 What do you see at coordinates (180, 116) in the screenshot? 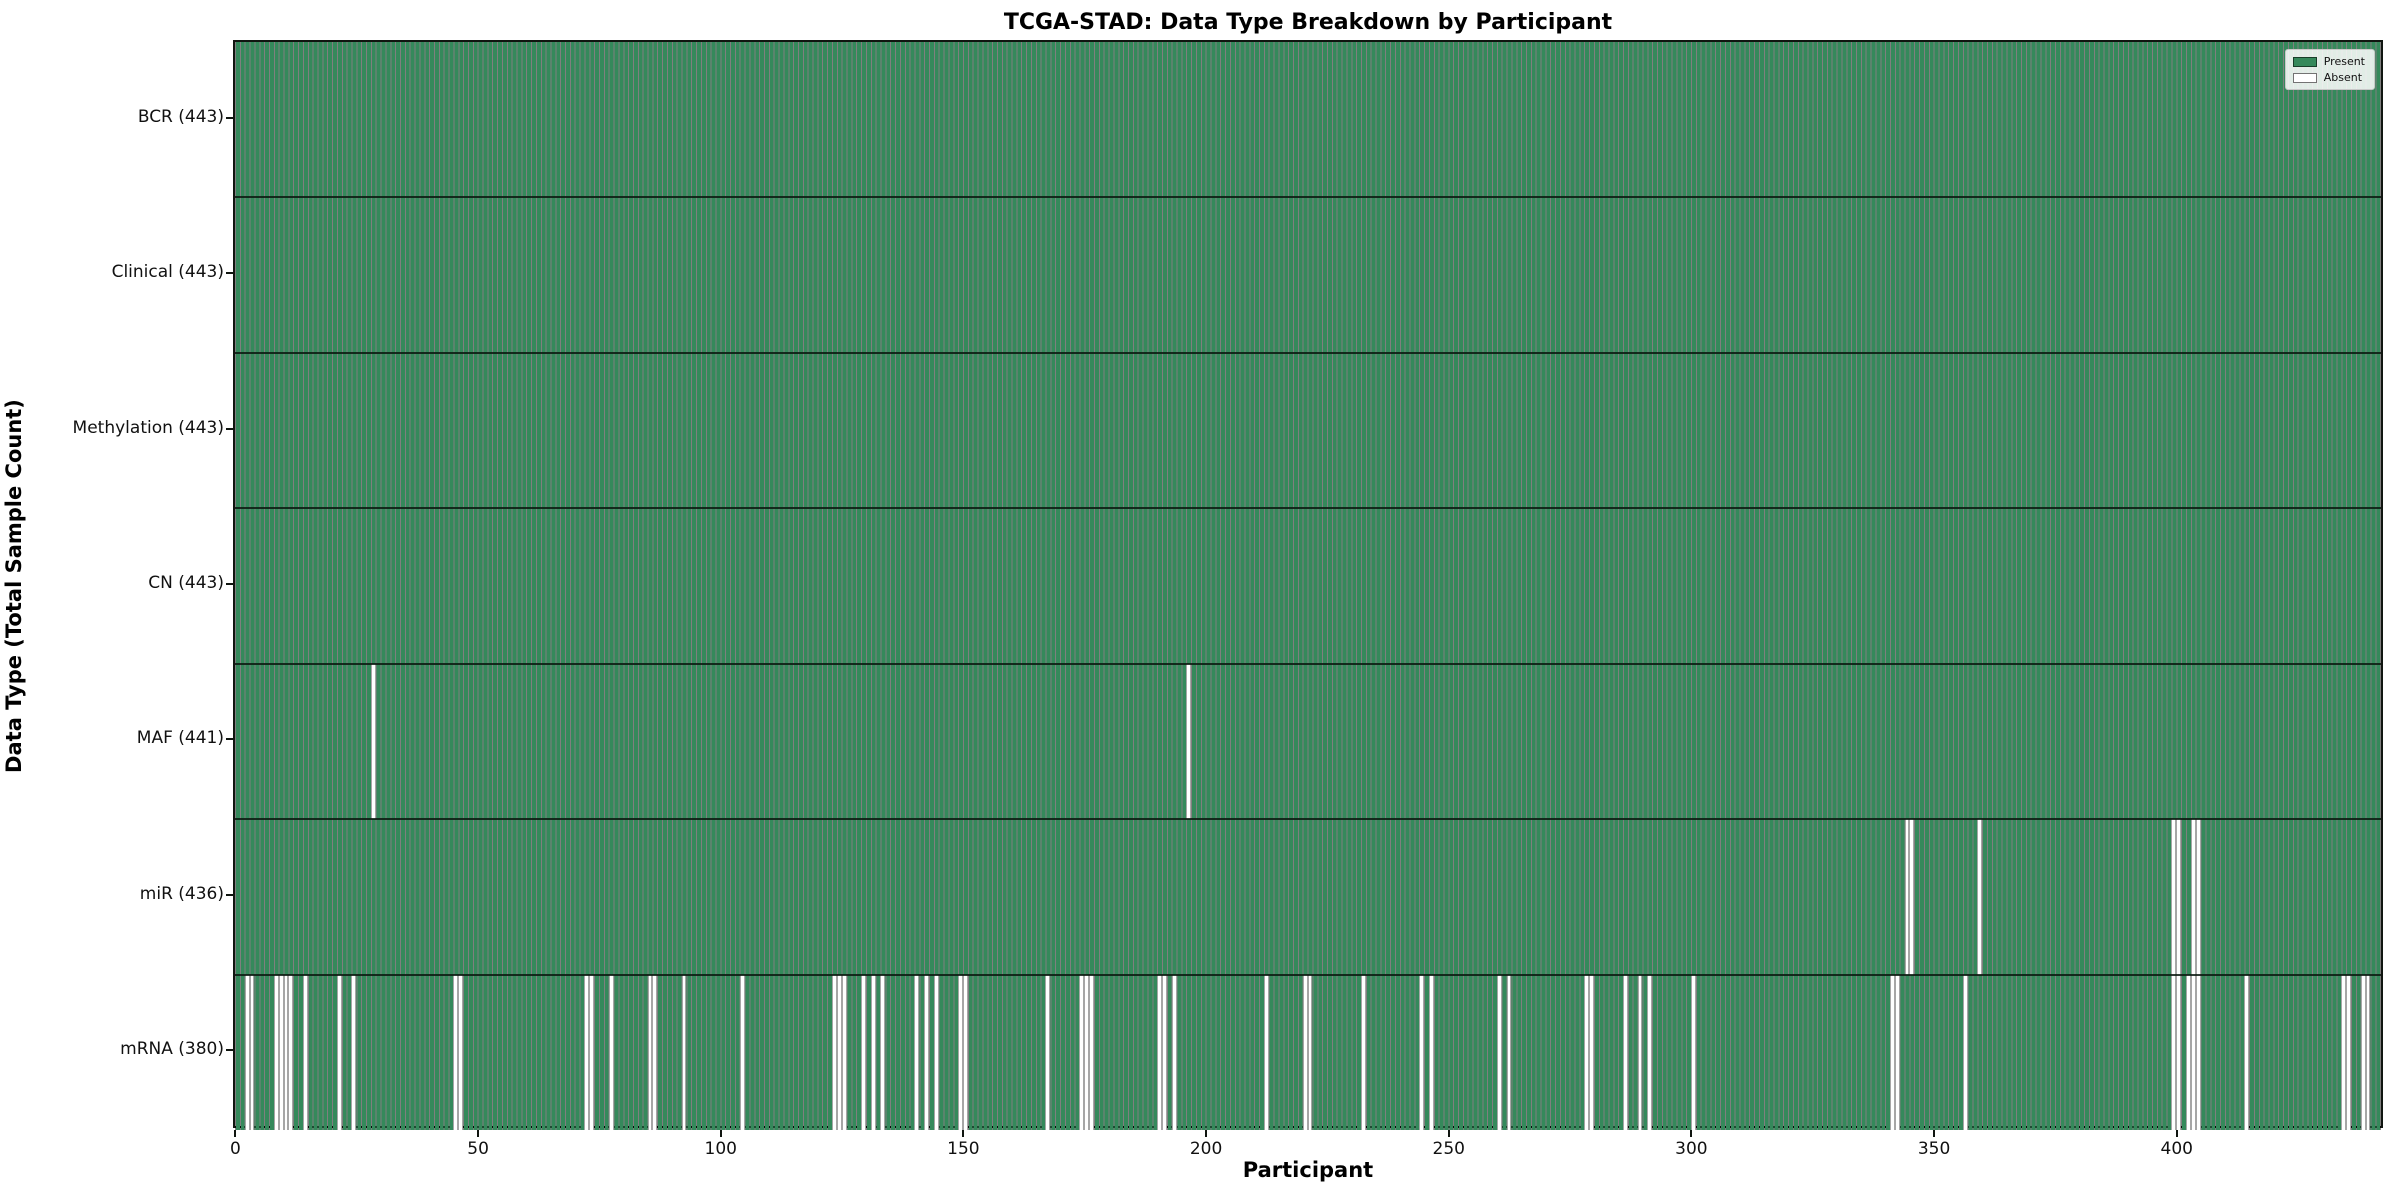
I see `y-tick-label-bcr: BCR (443)` at bounding box center [180, 116].